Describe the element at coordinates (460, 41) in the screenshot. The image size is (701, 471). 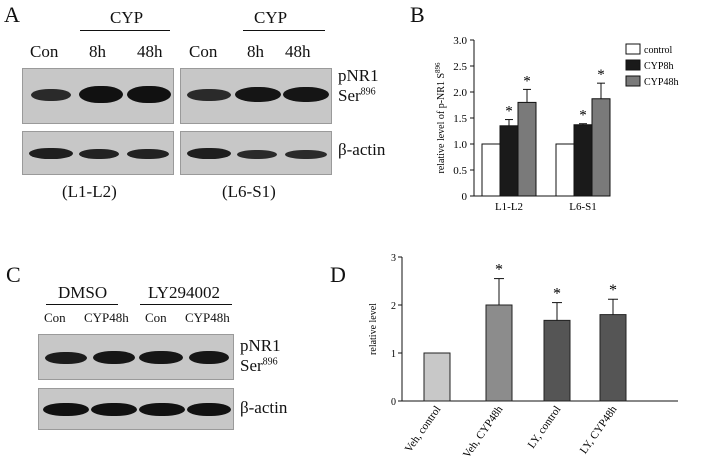
I see `y-tick-label: 3.0` at that location.